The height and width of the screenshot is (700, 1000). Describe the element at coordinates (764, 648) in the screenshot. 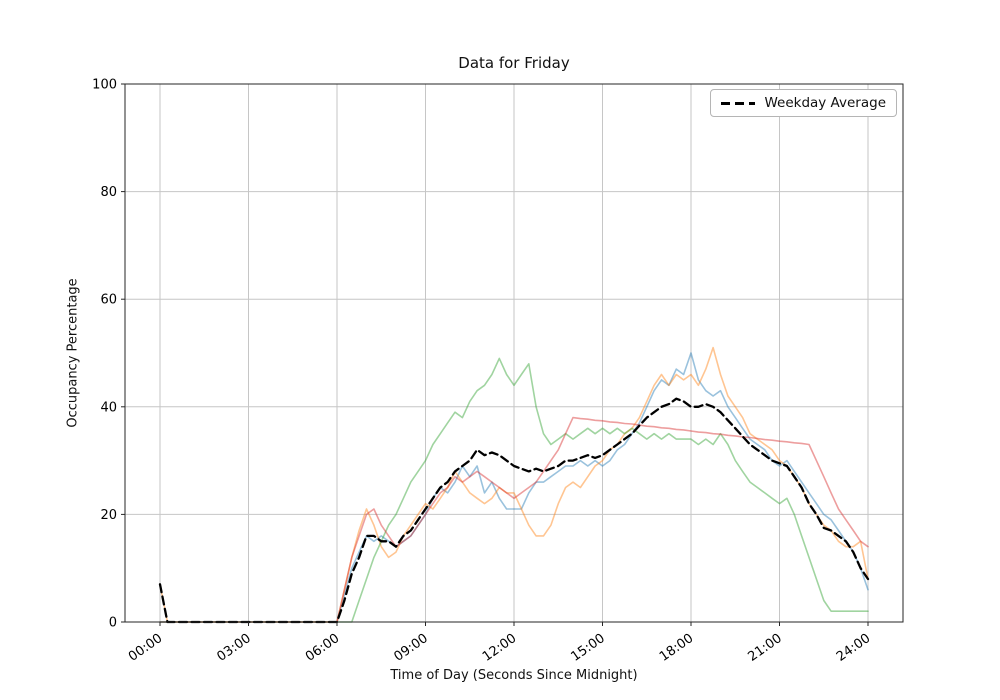

I see `x-tick-label: 21:00` at that location.